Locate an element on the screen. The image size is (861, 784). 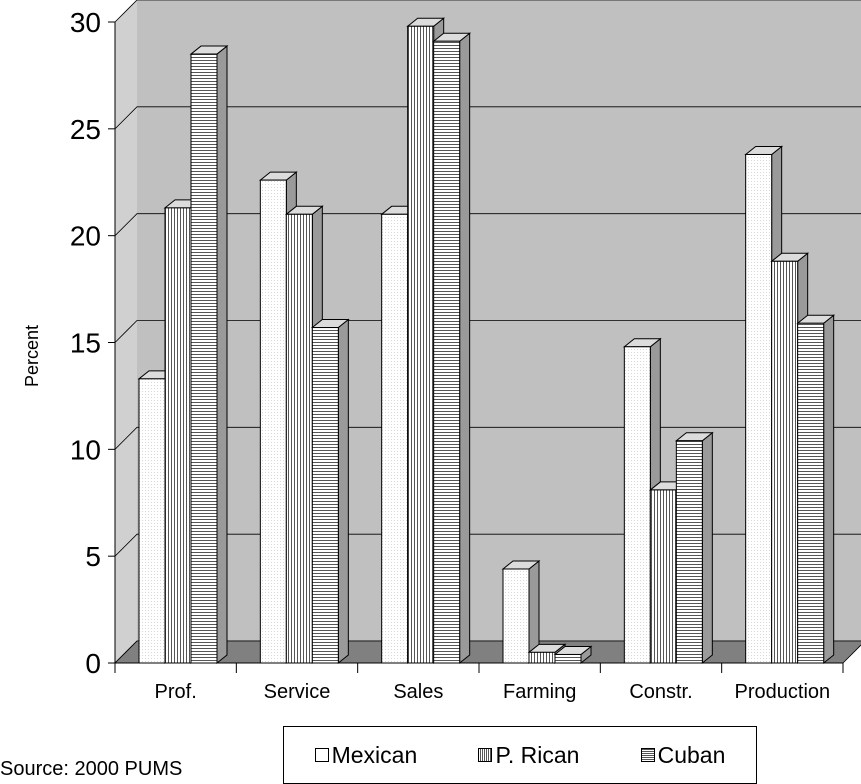
bar-cuban-production is located at coordinates (816, 489).